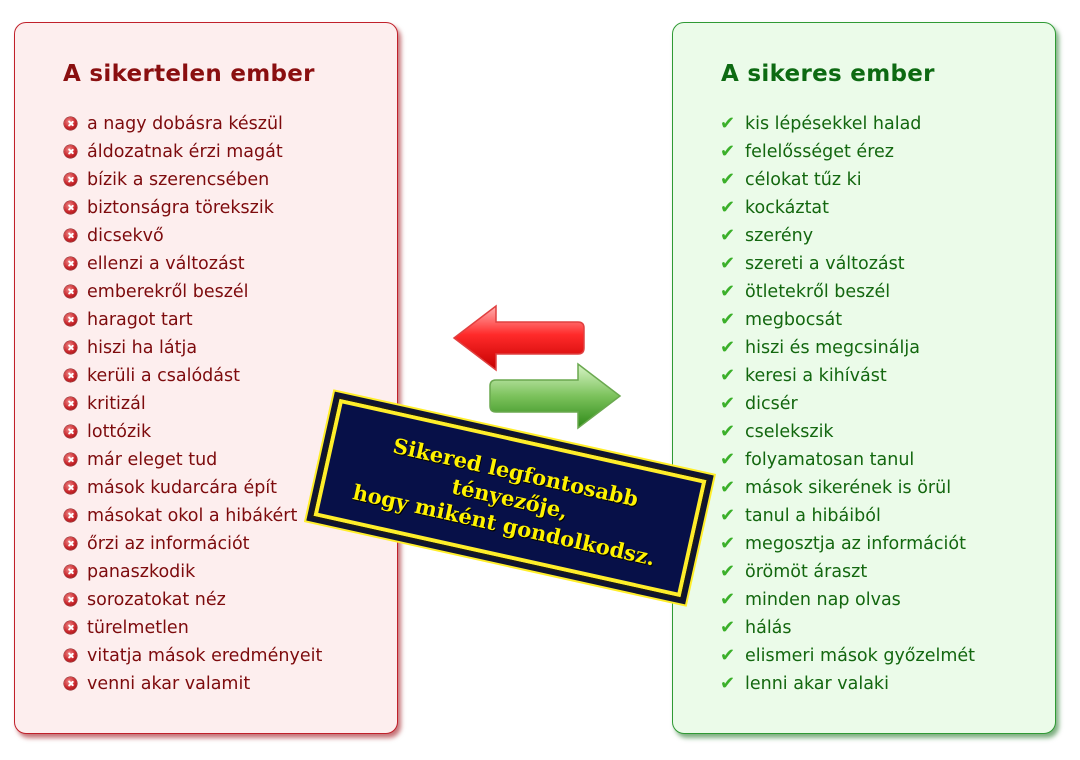  I want to click on list-item: haragot tart, so click(192, 320).